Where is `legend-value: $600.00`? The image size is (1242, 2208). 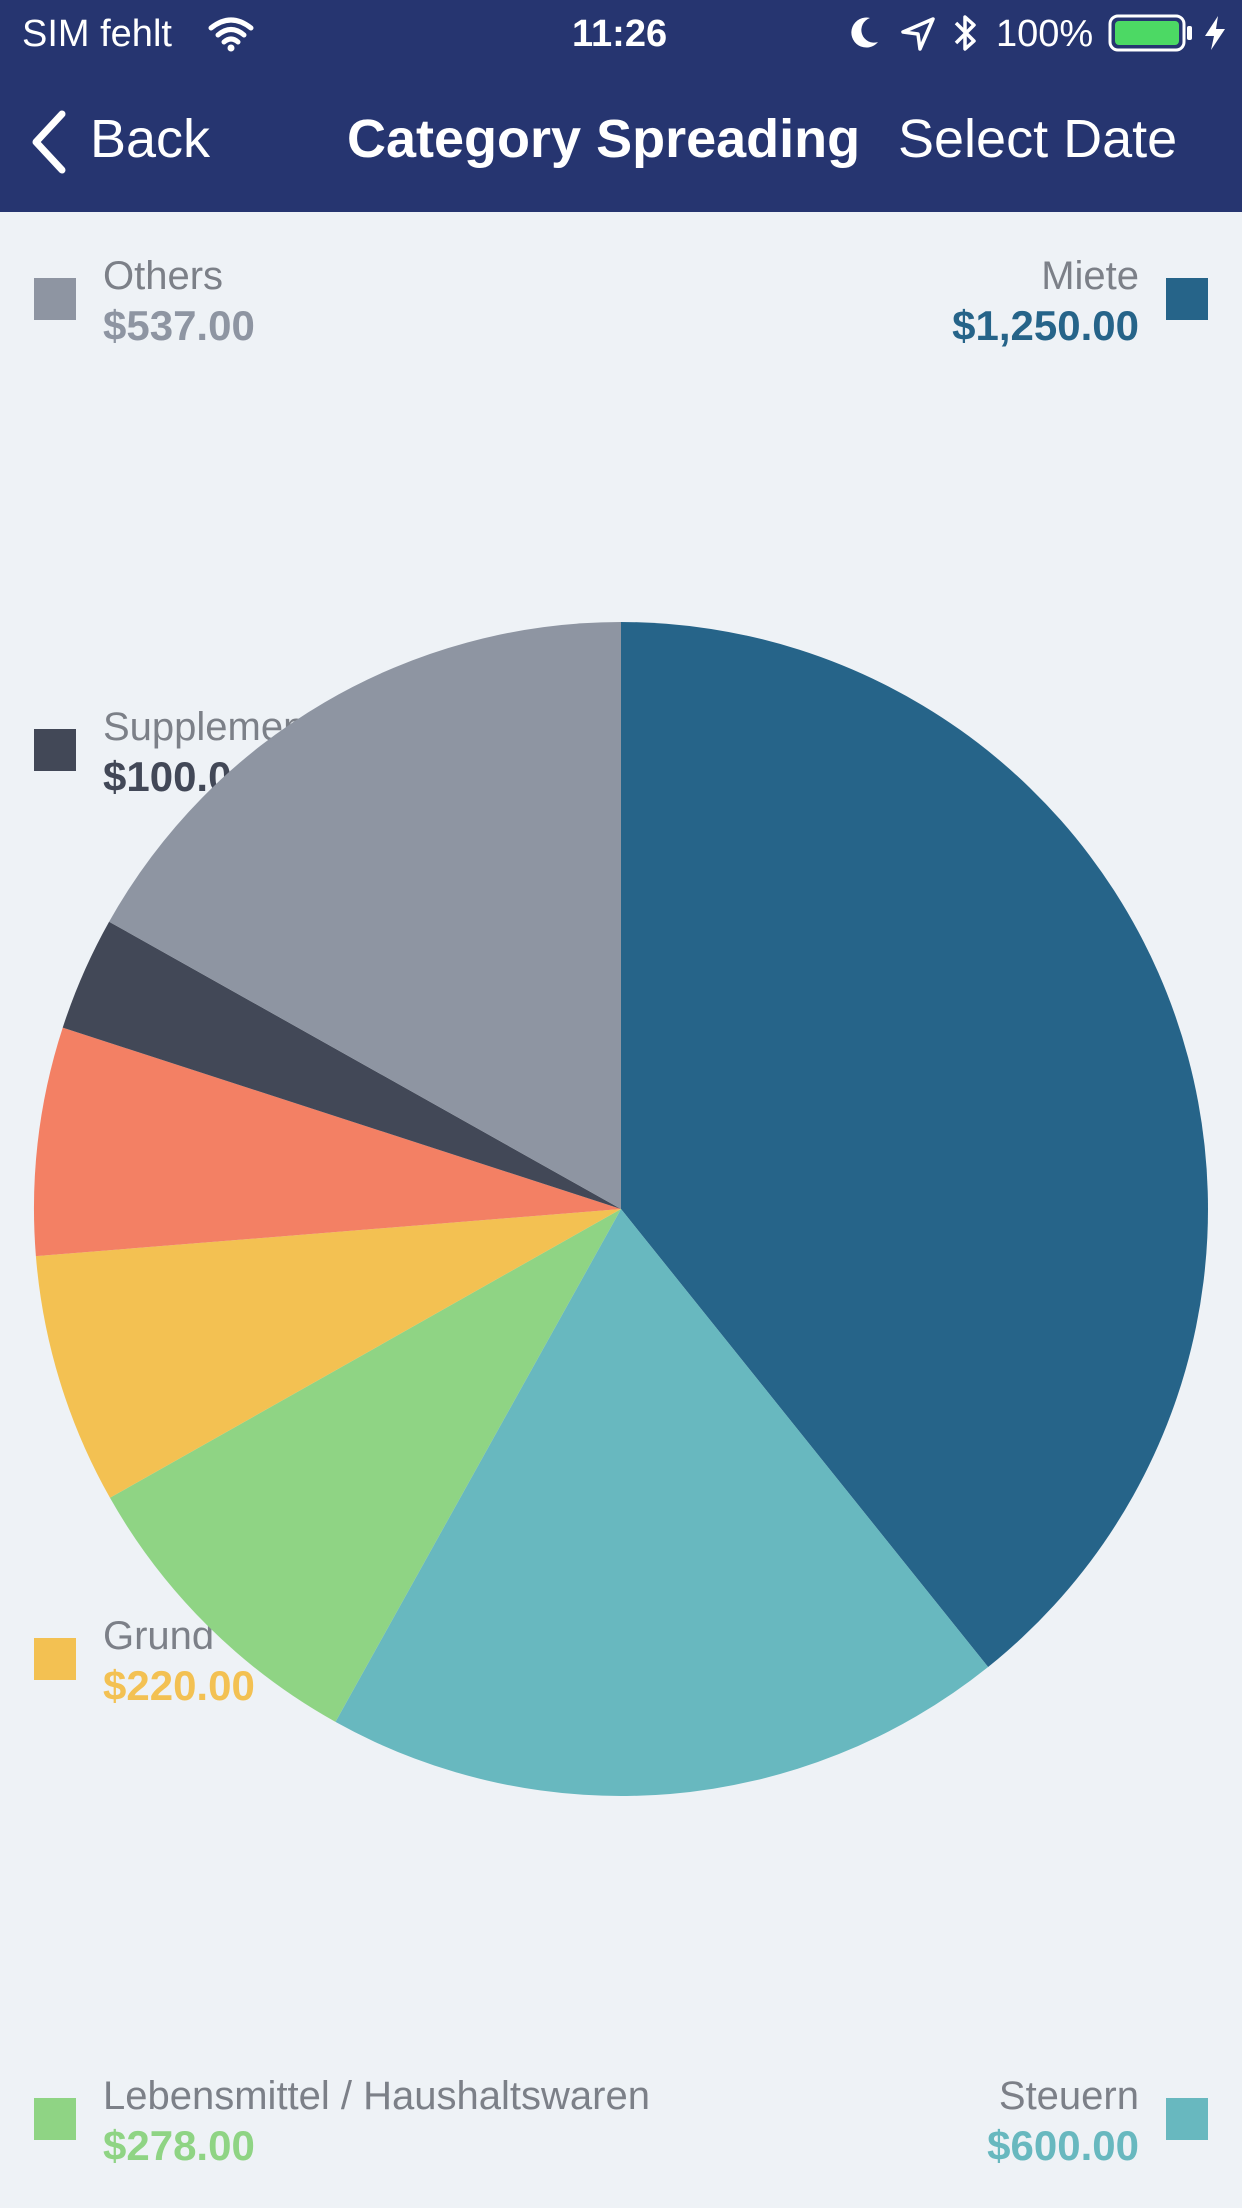
legend-value: $600.00 is located at coordinates (1063, 2145).